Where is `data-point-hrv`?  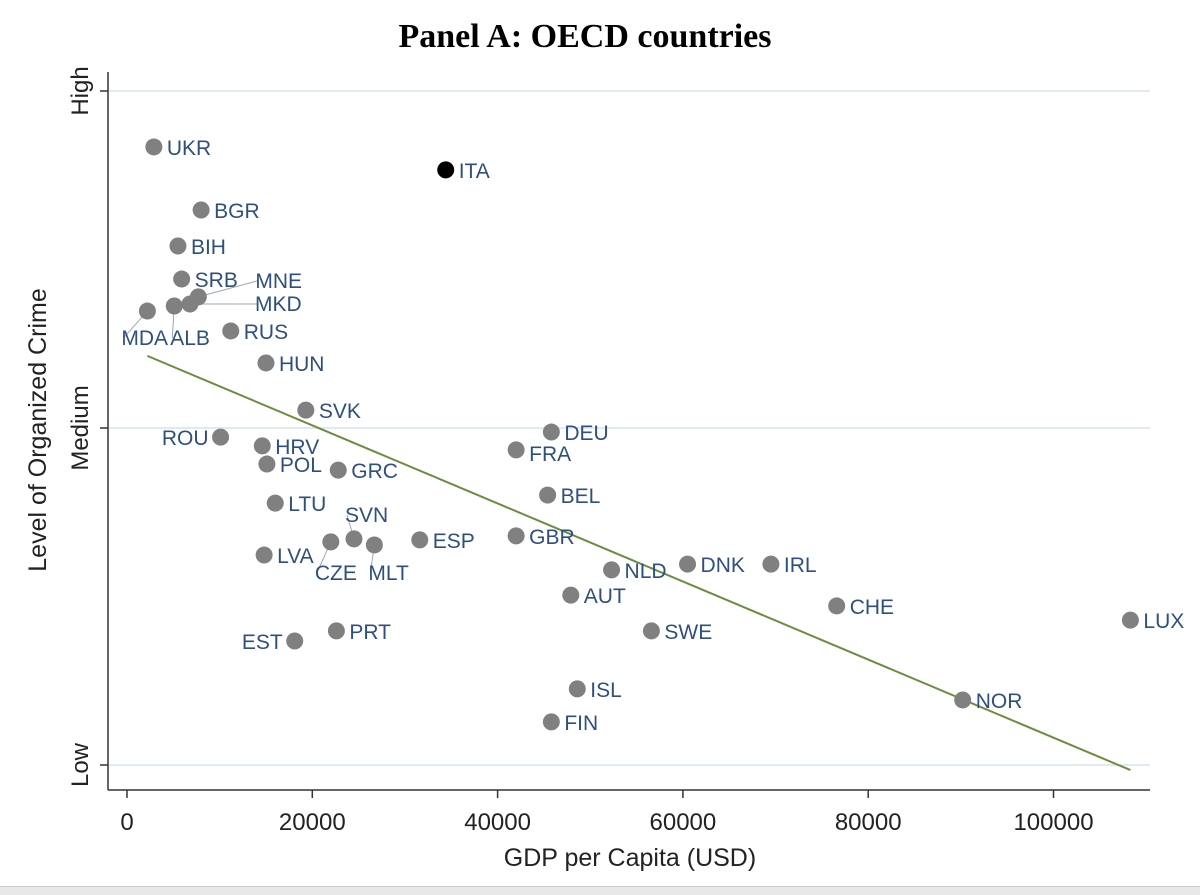
data-point-hrv is located at coordinates (262, 446).